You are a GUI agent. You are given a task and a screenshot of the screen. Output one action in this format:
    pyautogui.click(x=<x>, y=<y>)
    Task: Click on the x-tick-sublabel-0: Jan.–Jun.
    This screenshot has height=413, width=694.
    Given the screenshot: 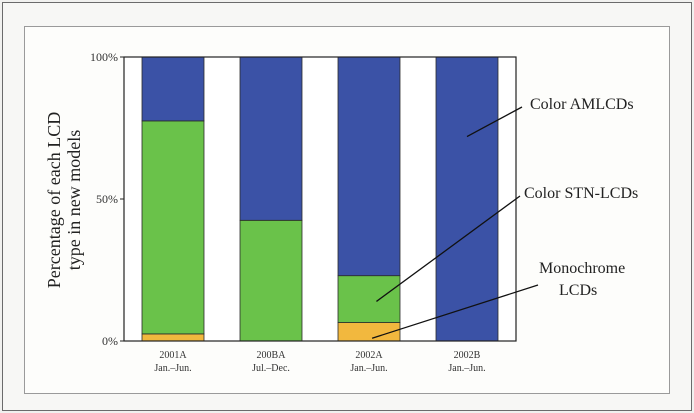 What is the action you would take?
    pyautogui.click(x=172, y=368)
    